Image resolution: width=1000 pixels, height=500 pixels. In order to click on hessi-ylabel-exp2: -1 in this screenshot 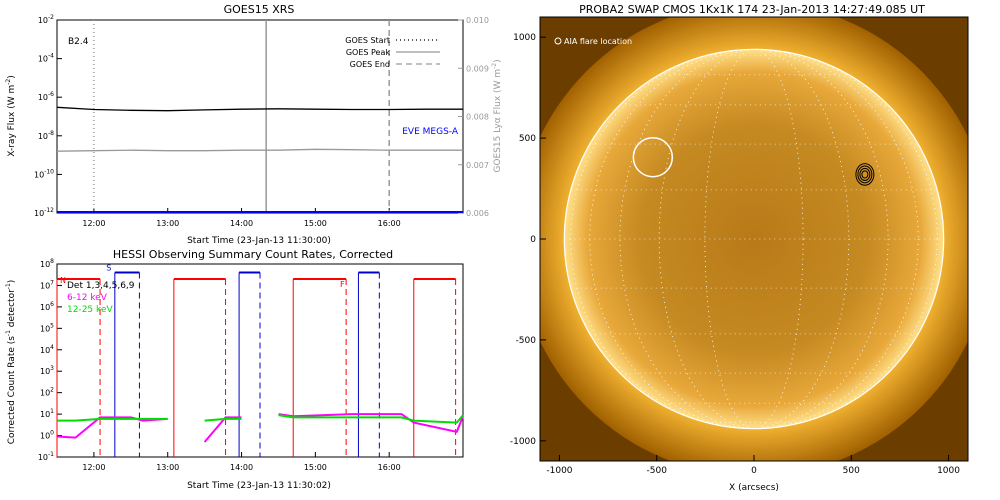, I will do `click(8, 286)`.